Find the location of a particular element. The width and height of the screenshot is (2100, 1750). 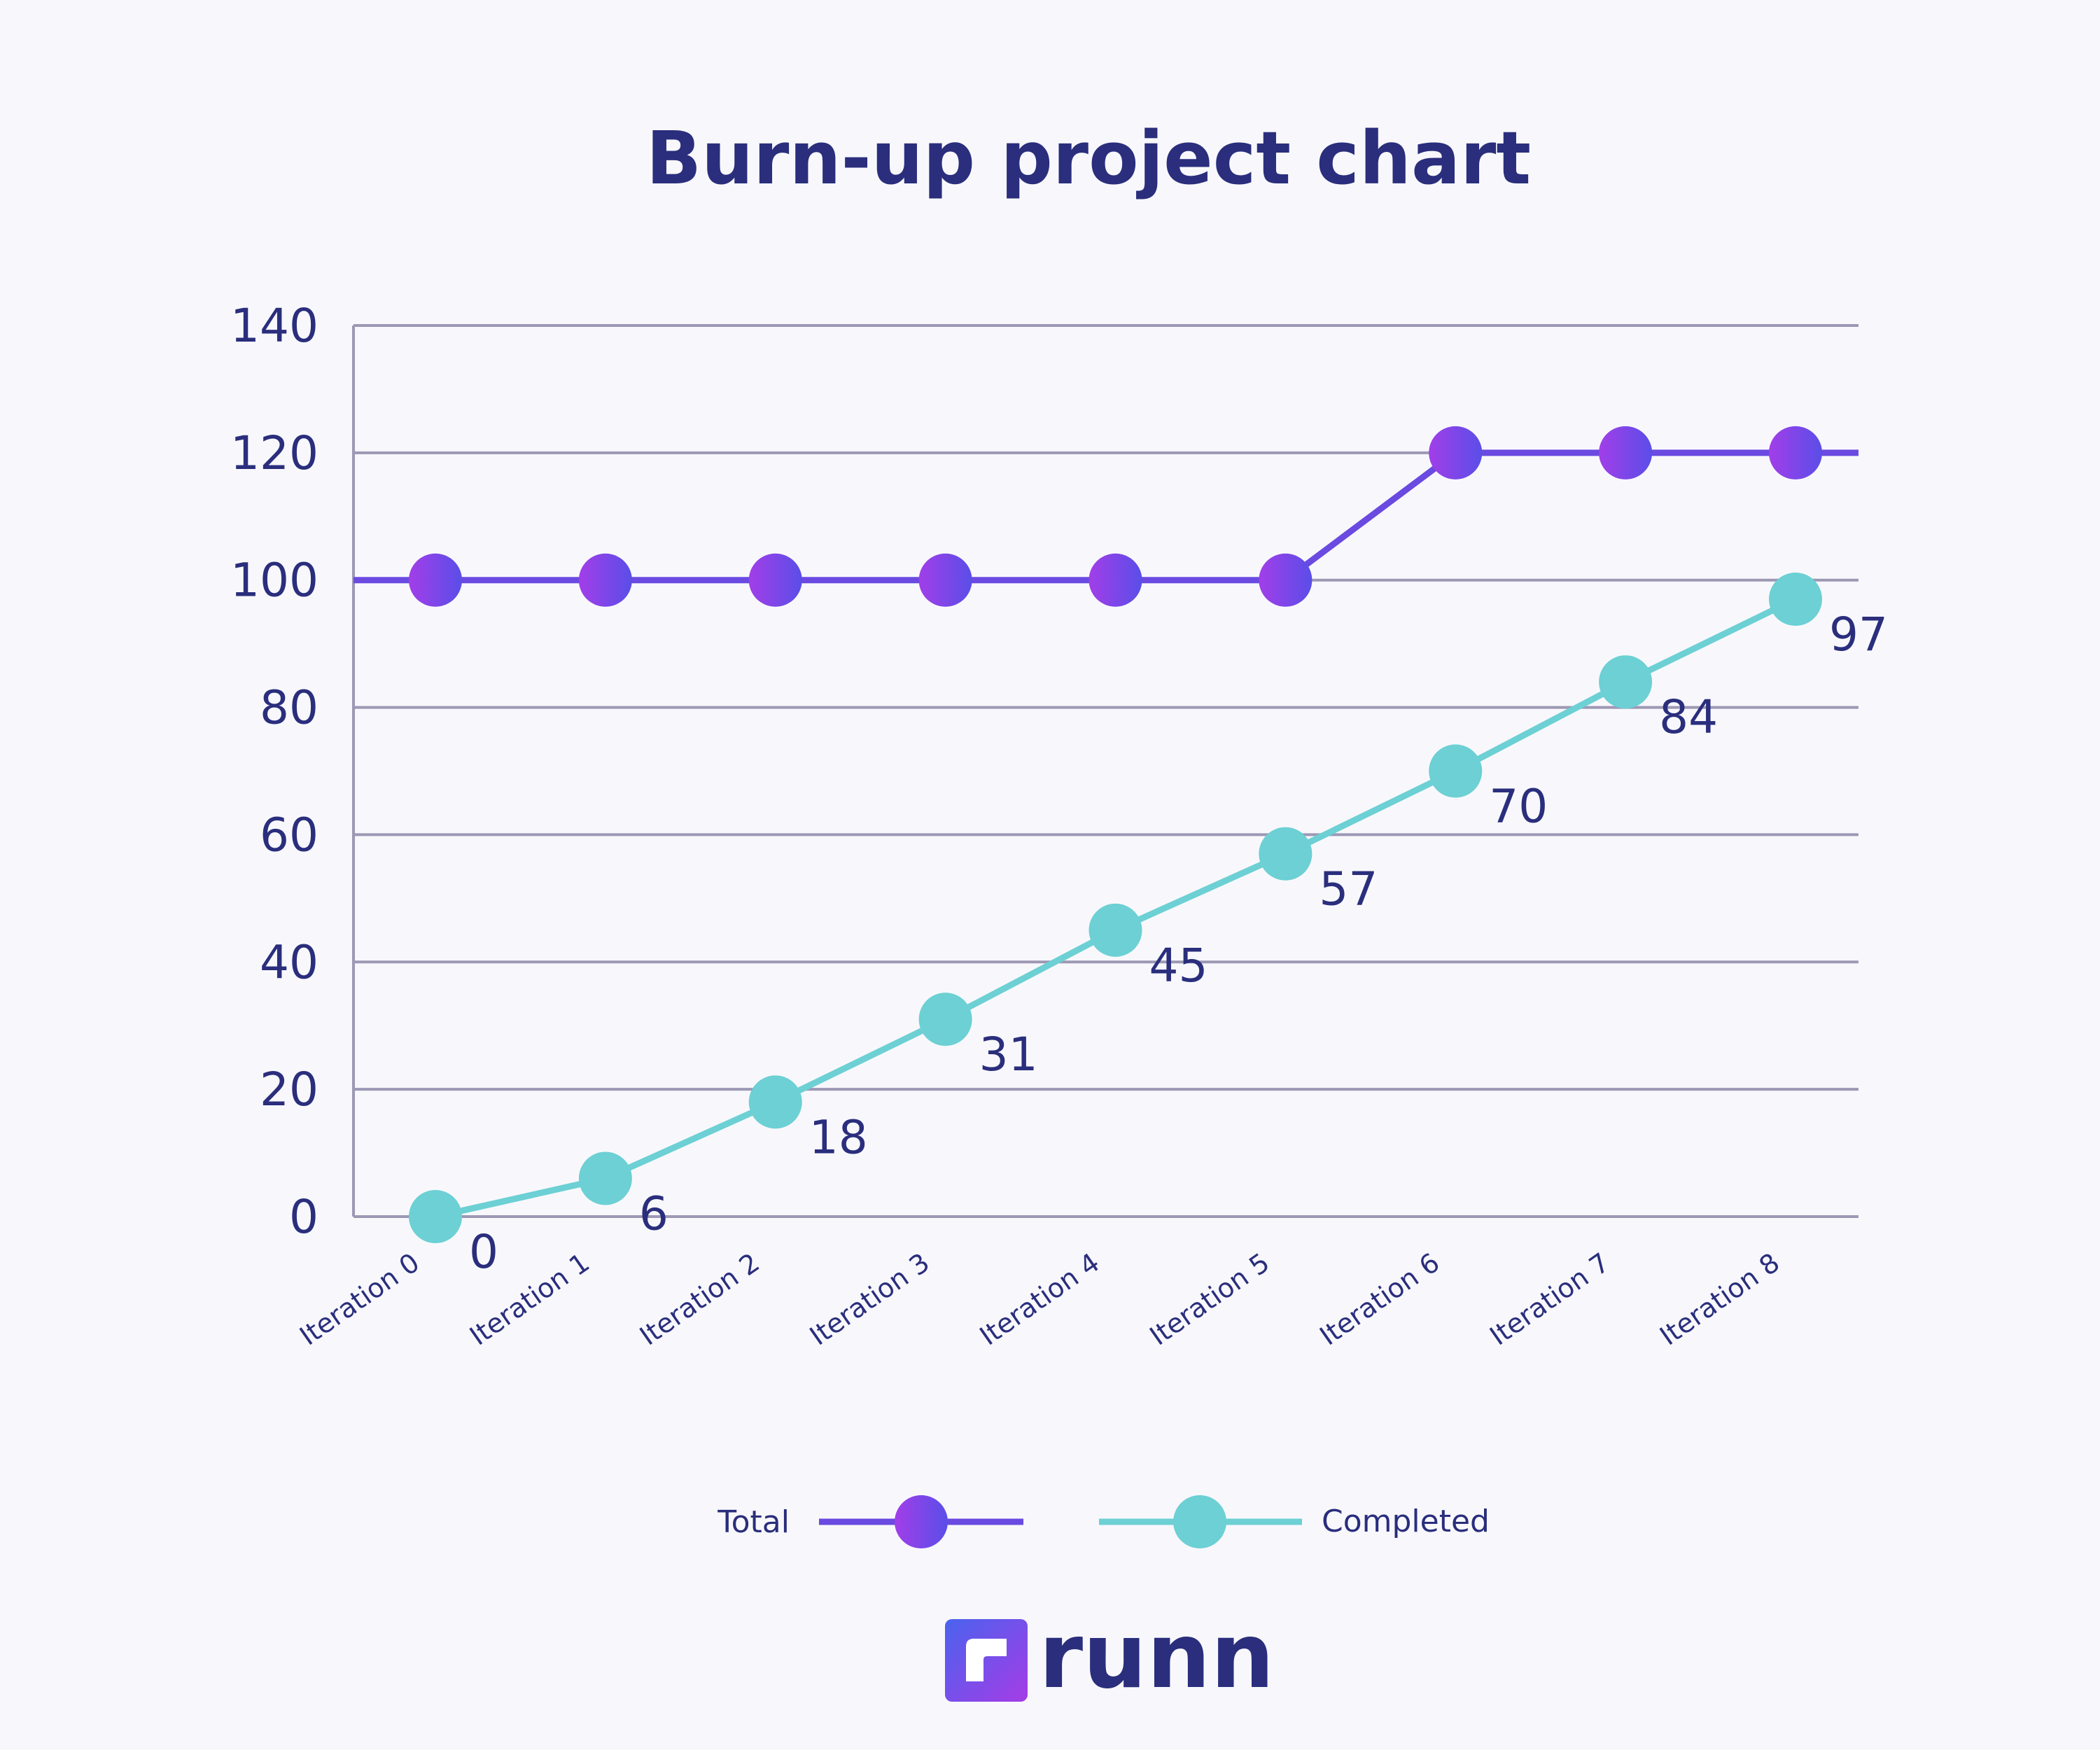

y-tick-label: 120 is located at coordinates (274, 453).